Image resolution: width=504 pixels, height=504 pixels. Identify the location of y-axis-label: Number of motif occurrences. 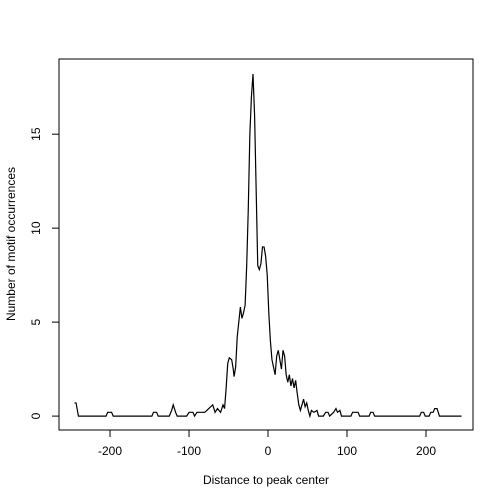
(11, 244).